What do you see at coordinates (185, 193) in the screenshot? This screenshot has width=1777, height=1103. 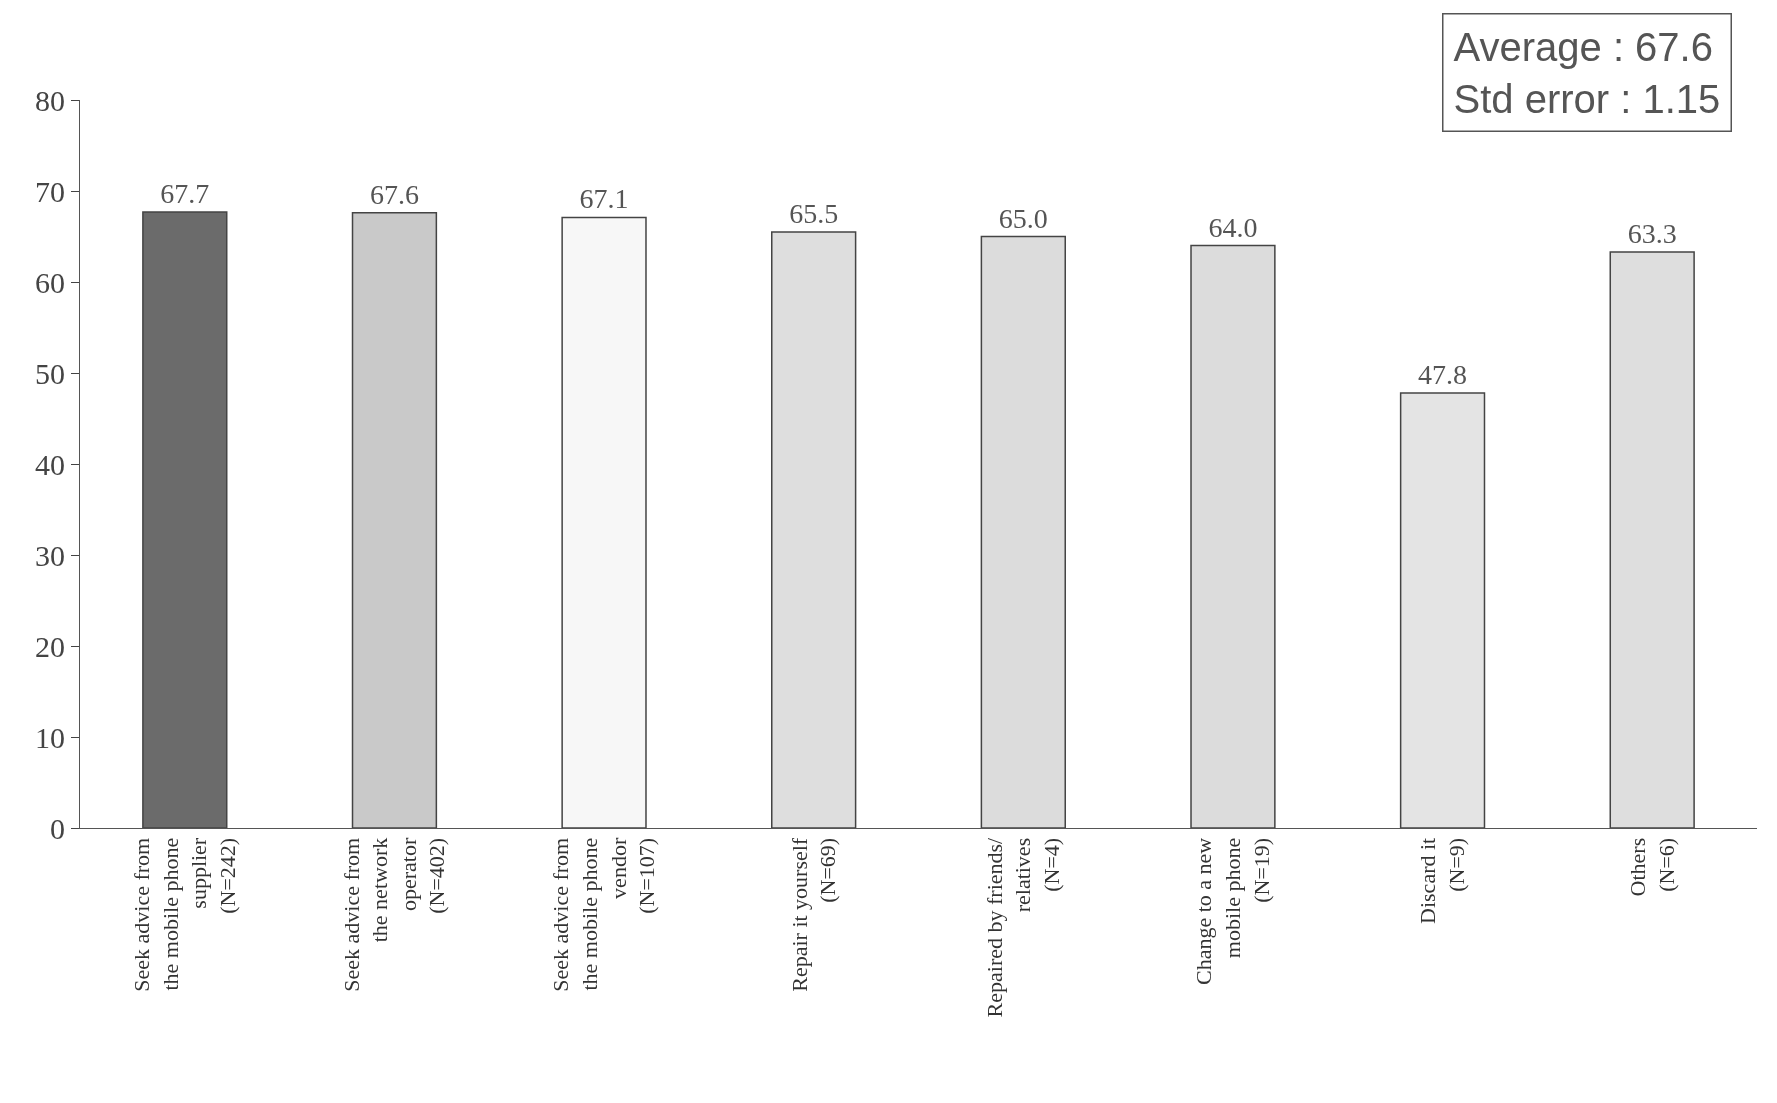 I see `data-label: 67.7` at bounding box center [185, 193].